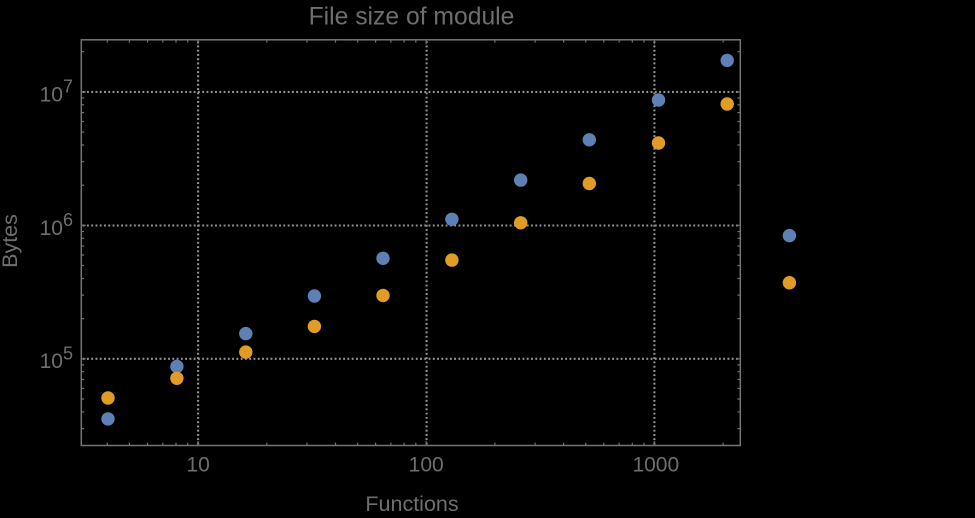 Image resolution: width=975 pixels, height=518 pixels. Describe the element at coordinates (197, 465) in the screenshot. I see `svg-text: 10` at that location.